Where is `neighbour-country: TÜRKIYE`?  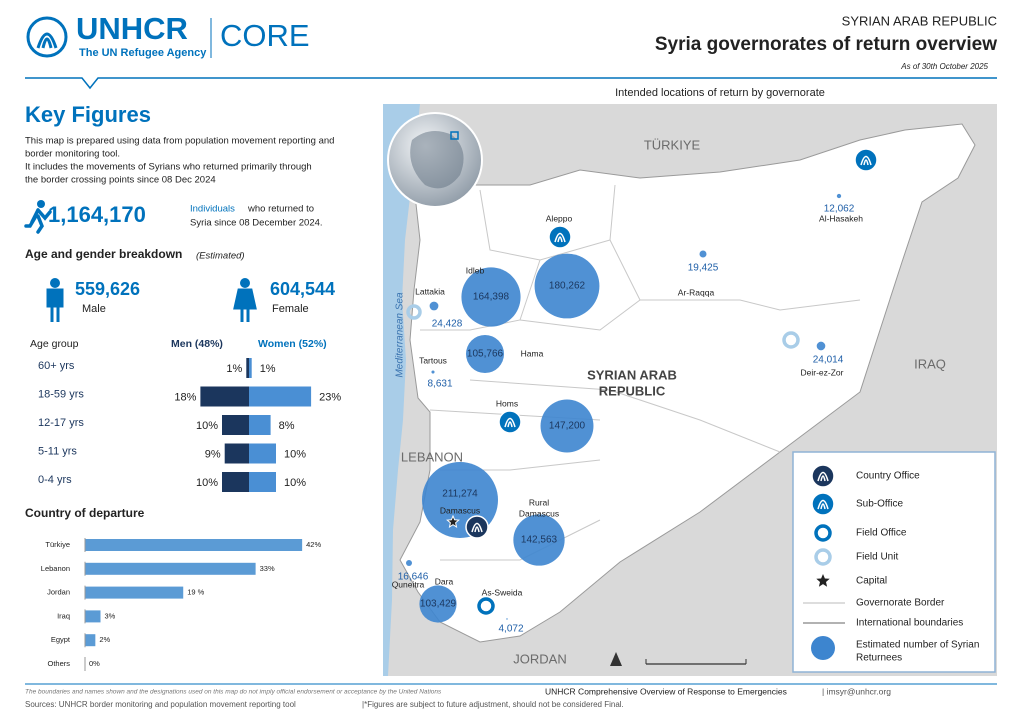 neighbour-country: TÜRKIYE is located at coordinates (672, 144).